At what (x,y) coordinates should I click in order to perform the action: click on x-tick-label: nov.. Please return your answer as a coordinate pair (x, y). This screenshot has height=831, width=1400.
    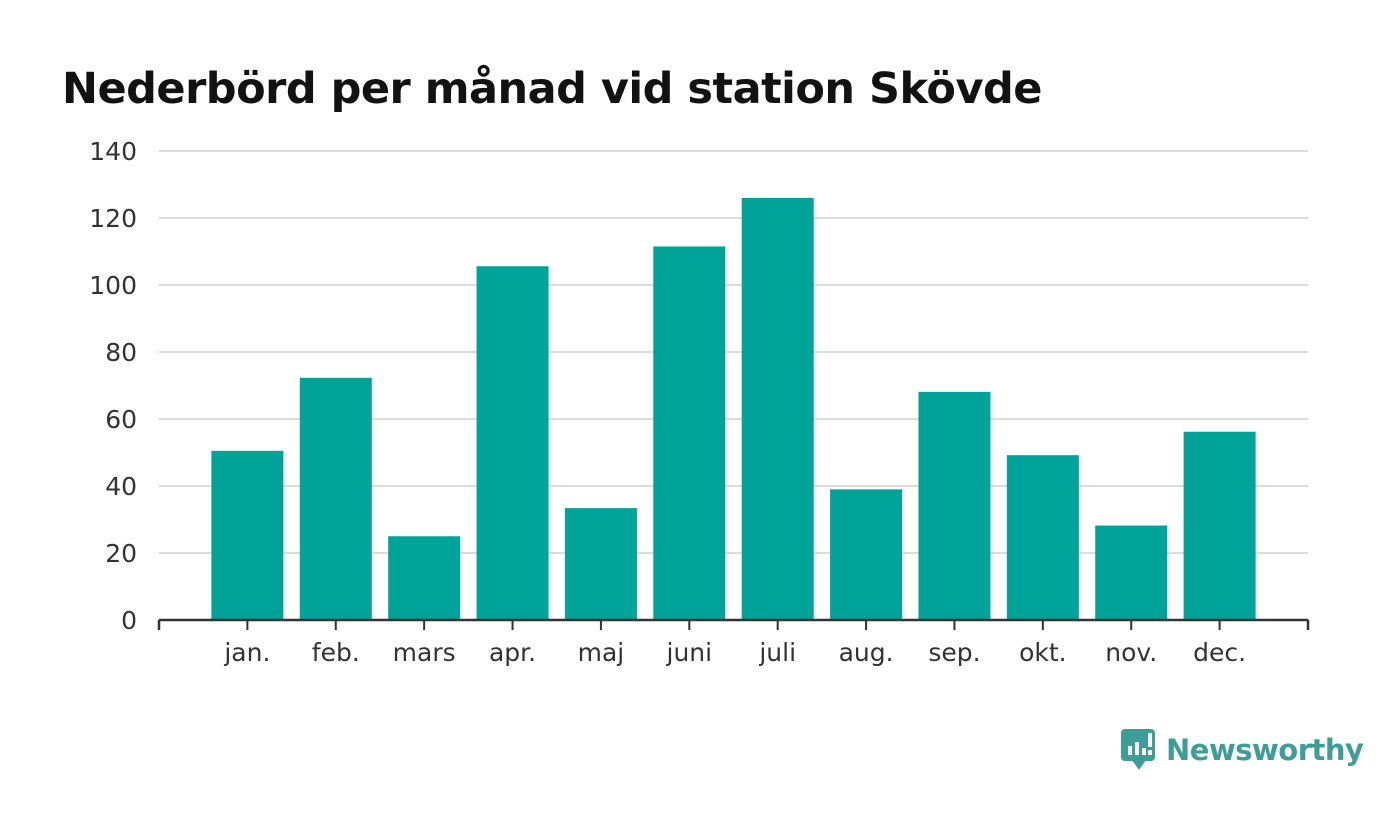
    Looking at the image, I should click on (1131, 652).